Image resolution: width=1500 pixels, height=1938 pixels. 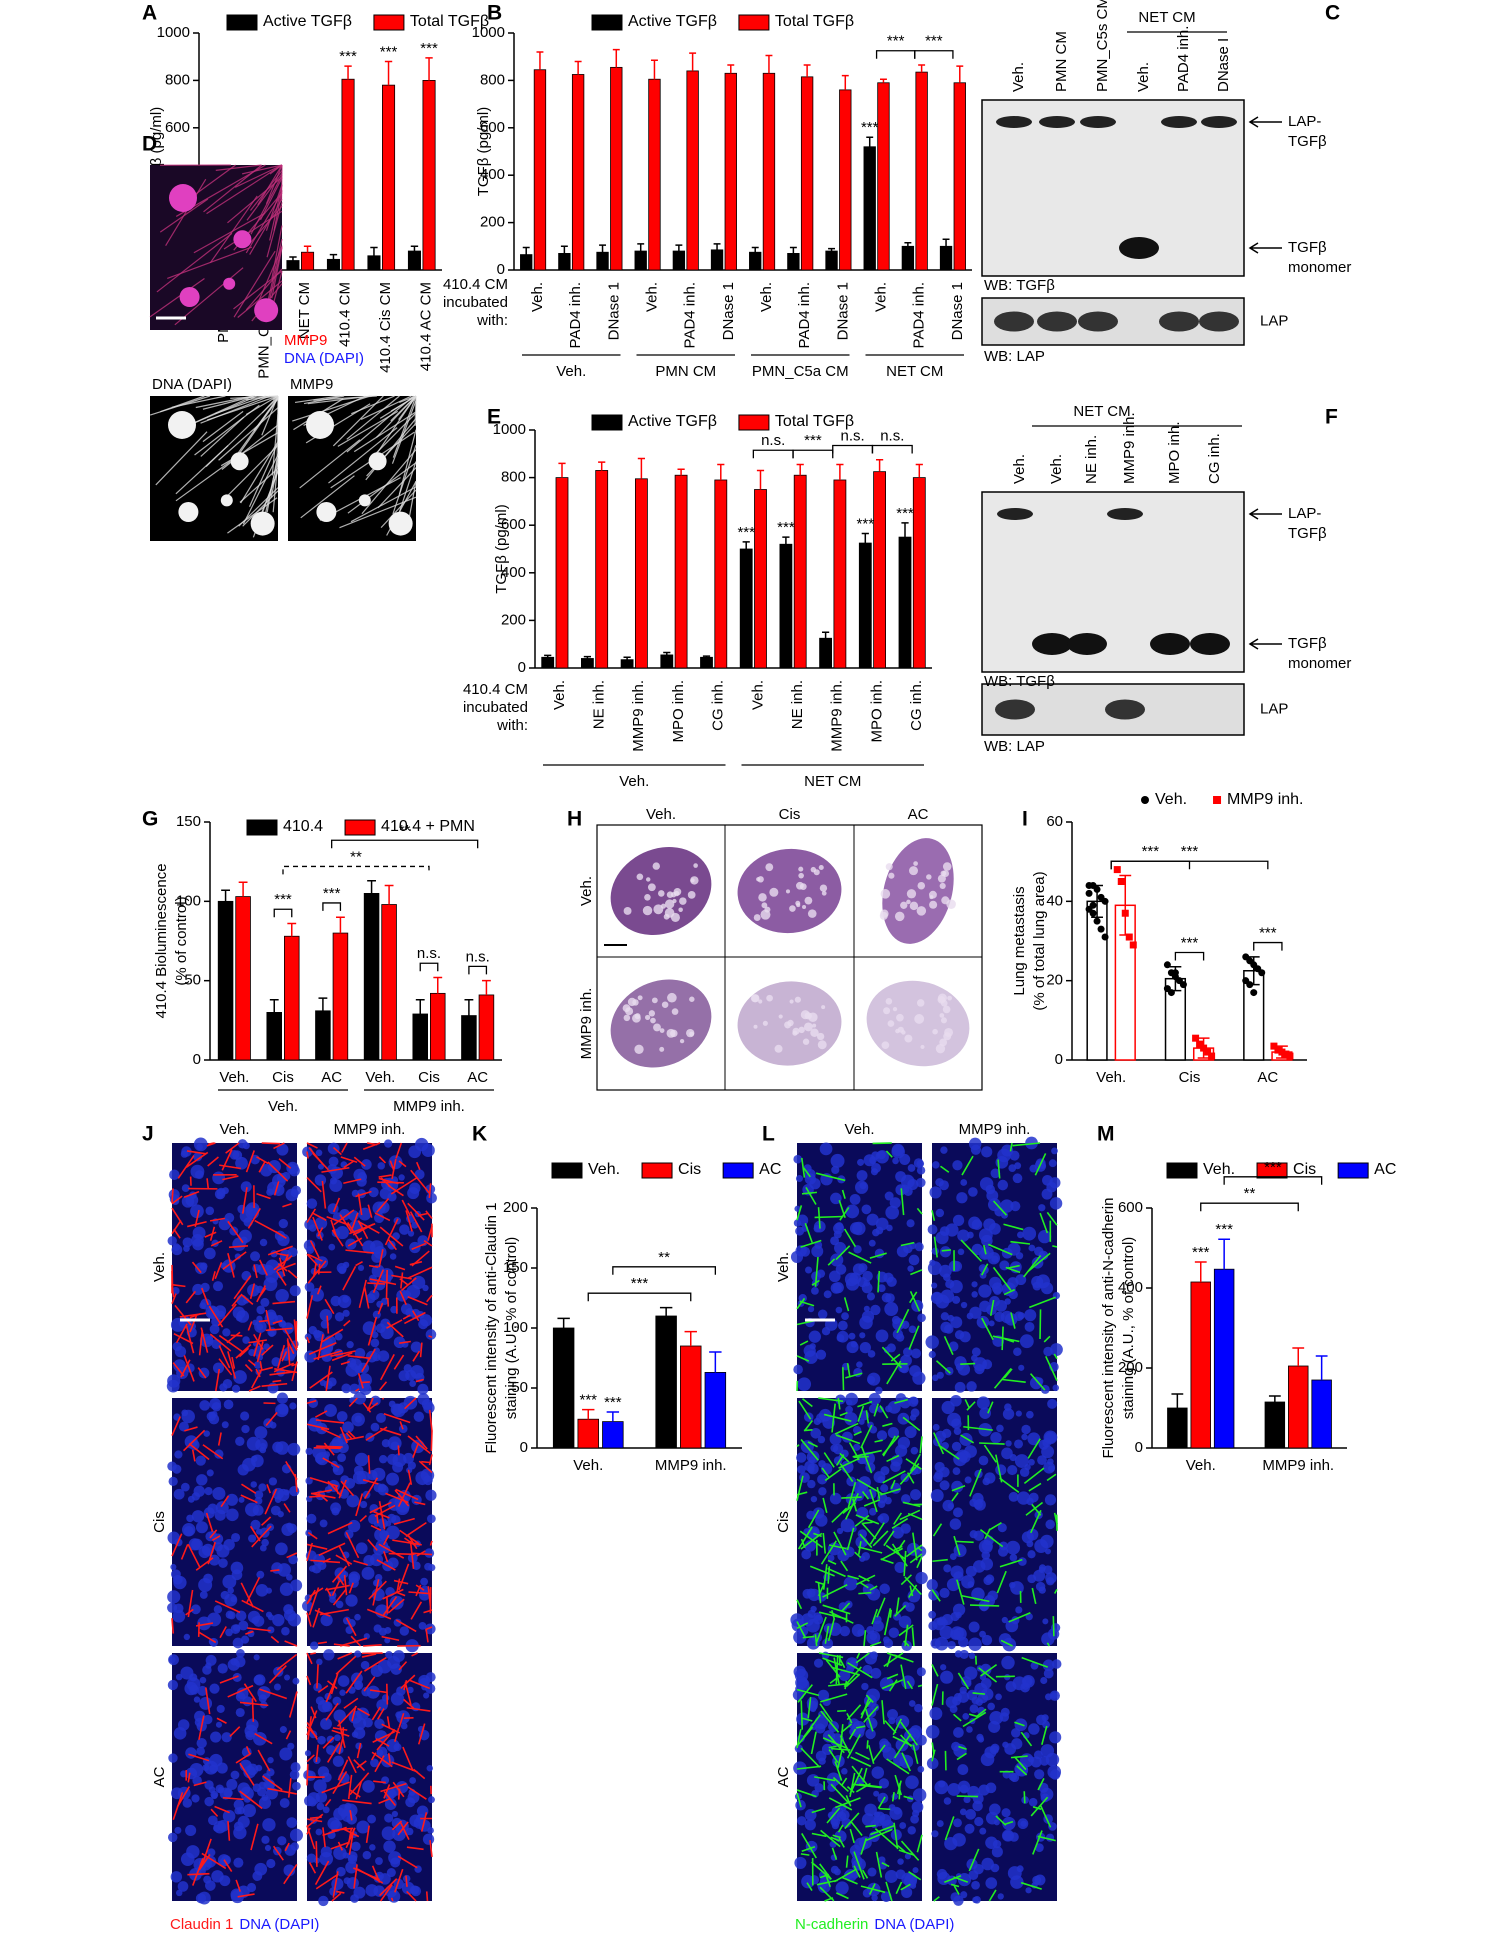 I want to click on y-tick-label: 600, so click(x=1130, y=1207).